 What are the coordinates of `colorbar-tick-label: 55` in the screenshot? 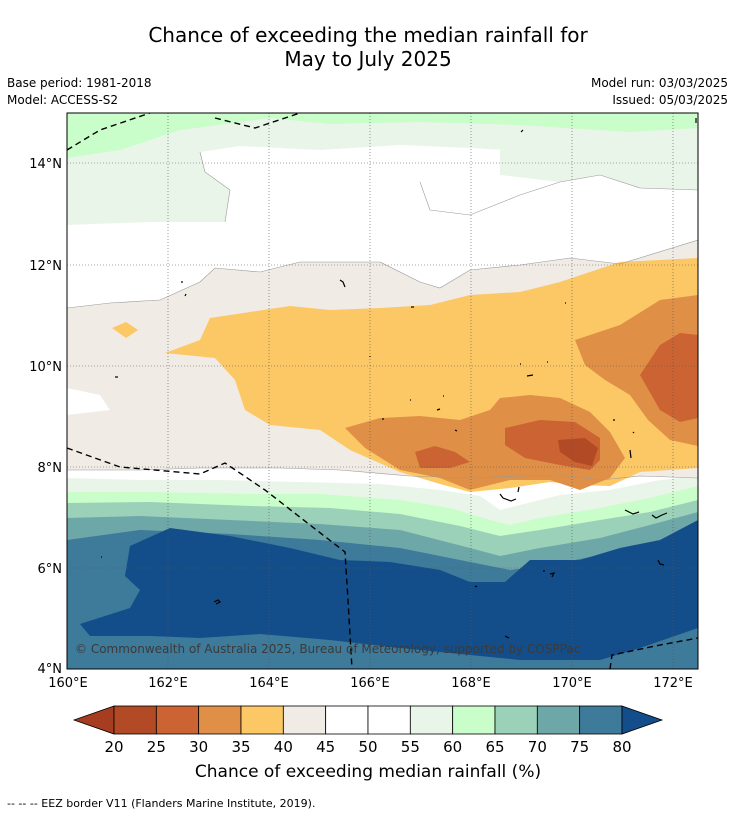 It's located at (410, 747).